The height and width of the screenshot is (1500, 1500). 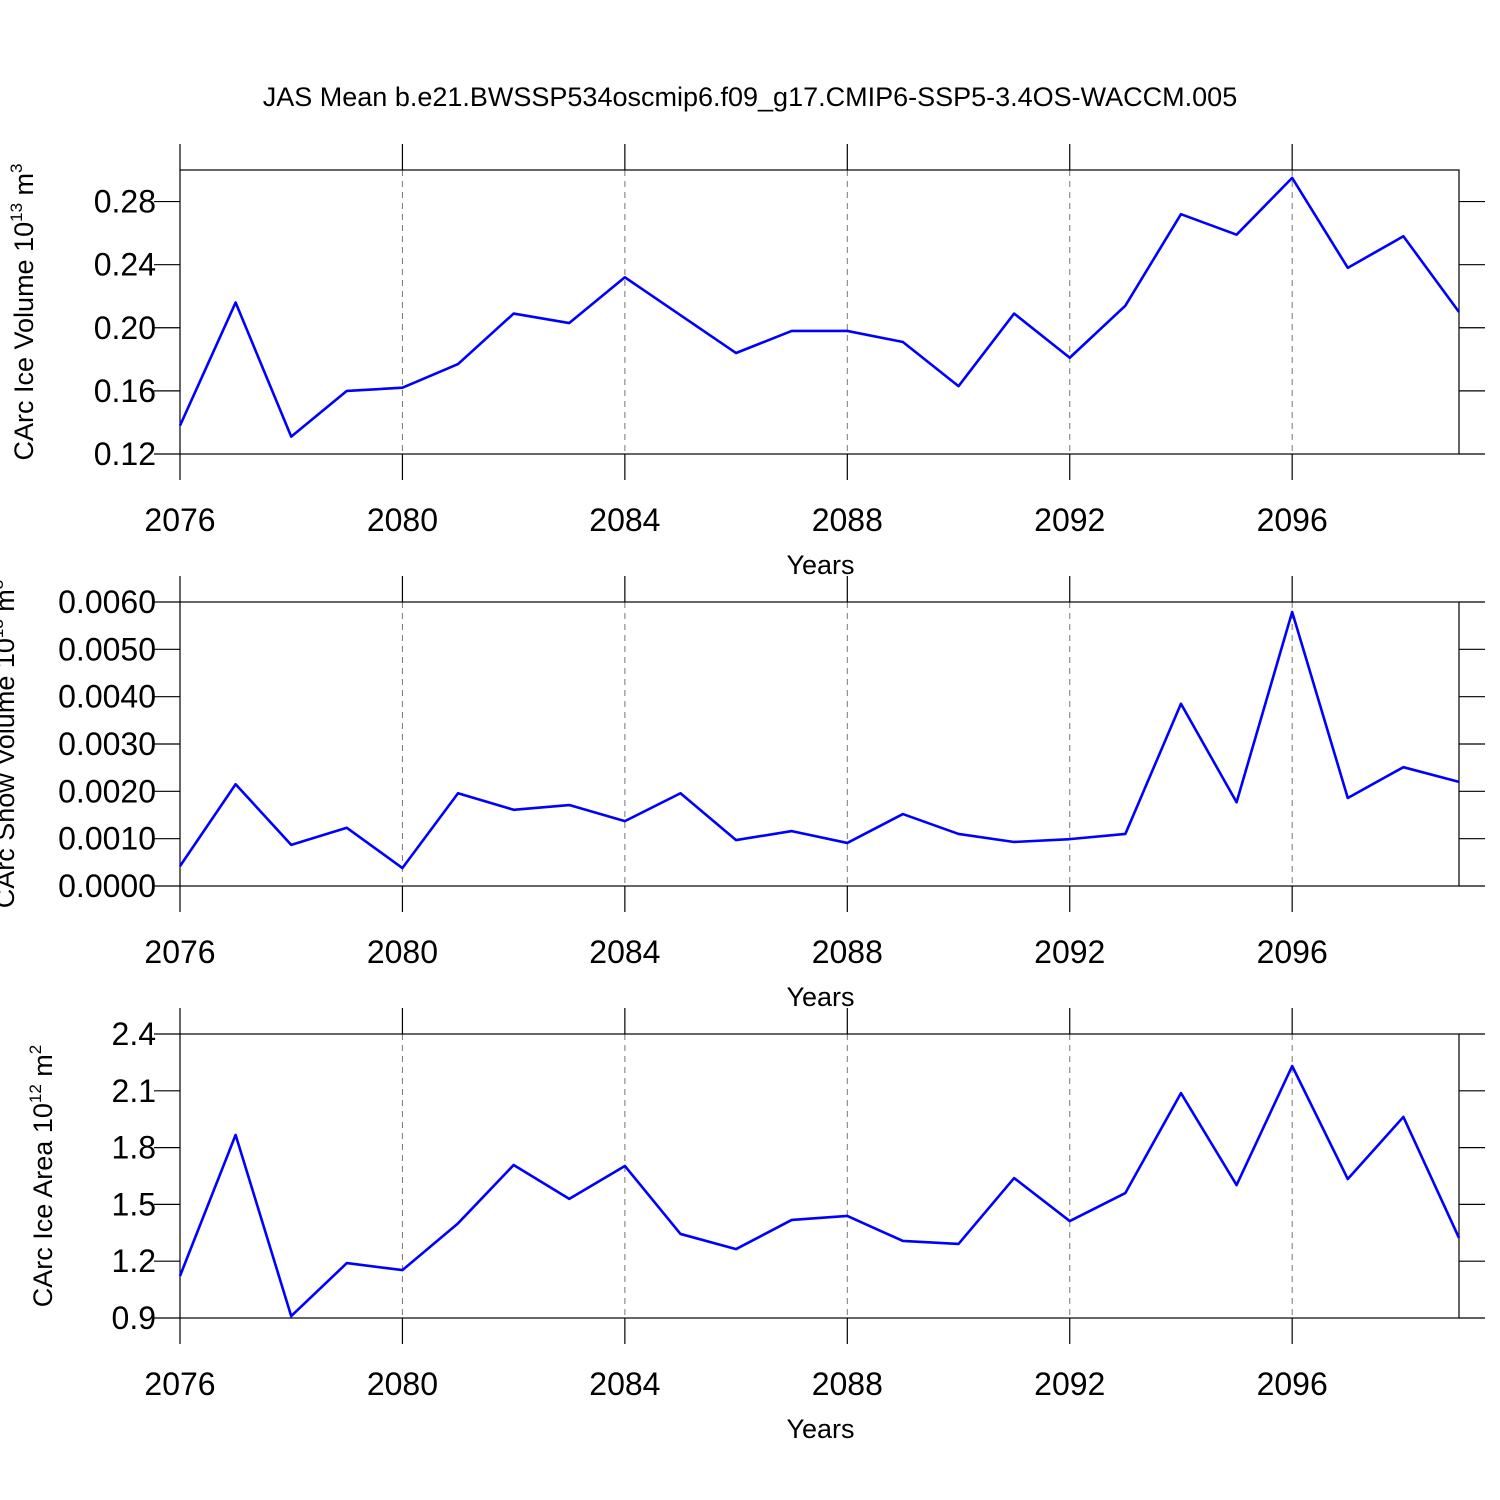 I want to click on y-tick-label: 0.0000, so click(x=107, y=886).